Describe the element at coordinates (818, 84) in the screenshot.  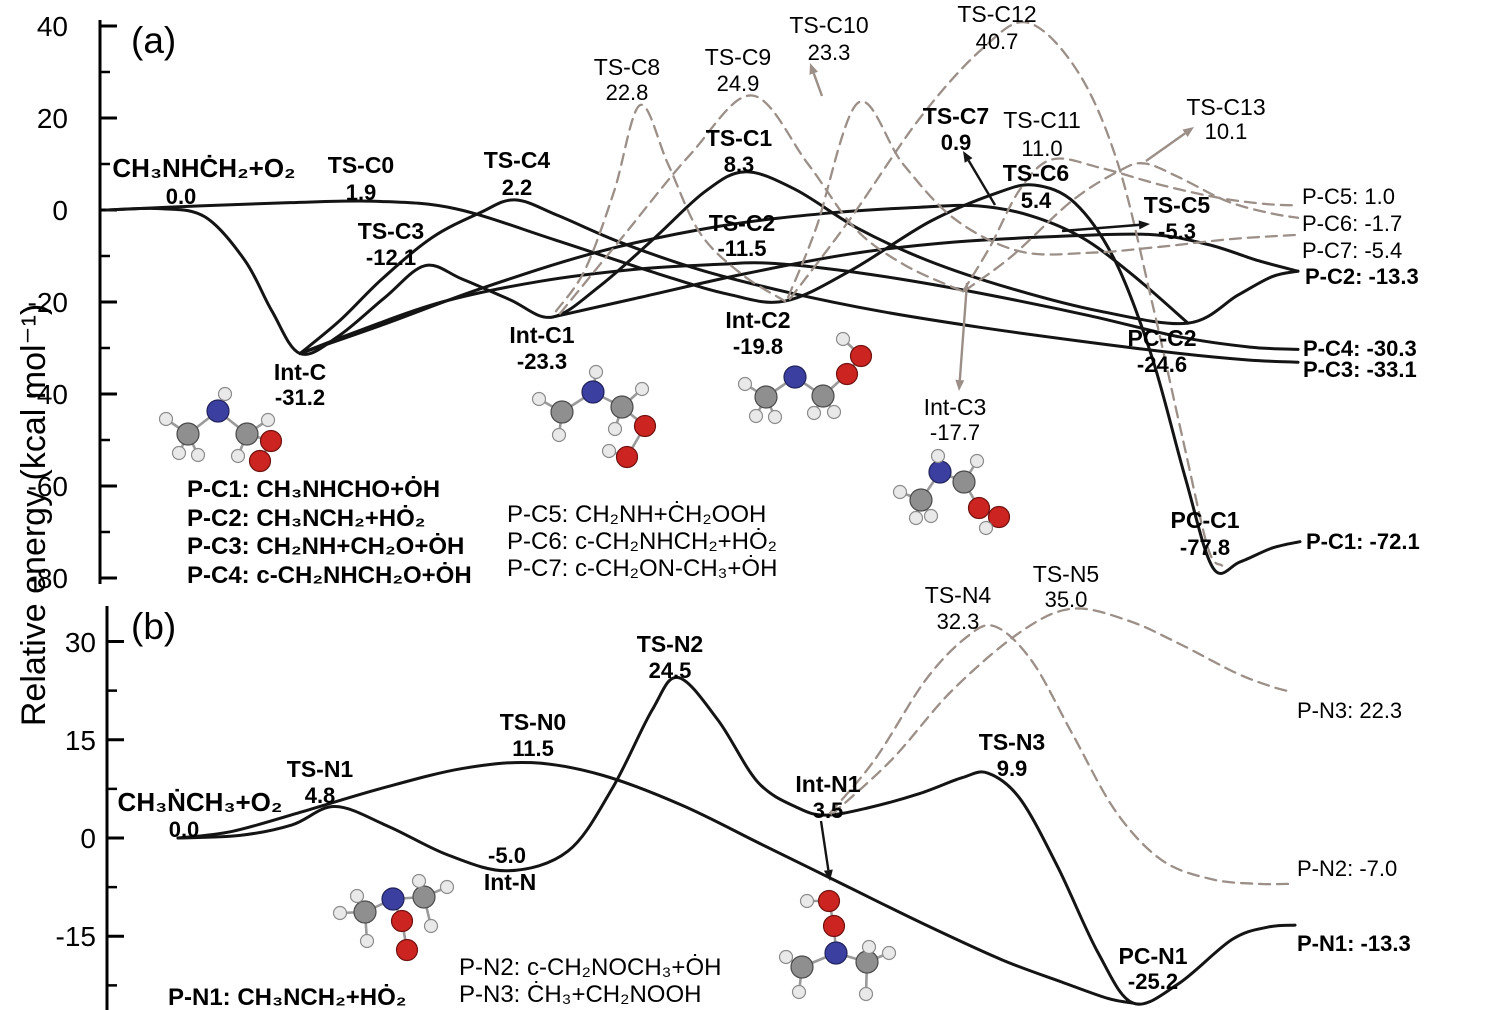
I see `ts-c10-arrow` at that location.